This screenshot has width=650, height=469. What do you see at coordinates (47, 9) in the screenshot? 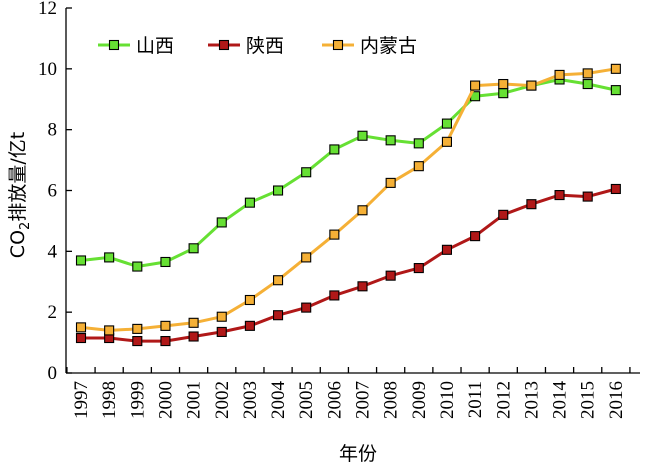
I see `y-tick-label: 12` at bounding box center [47, 9].